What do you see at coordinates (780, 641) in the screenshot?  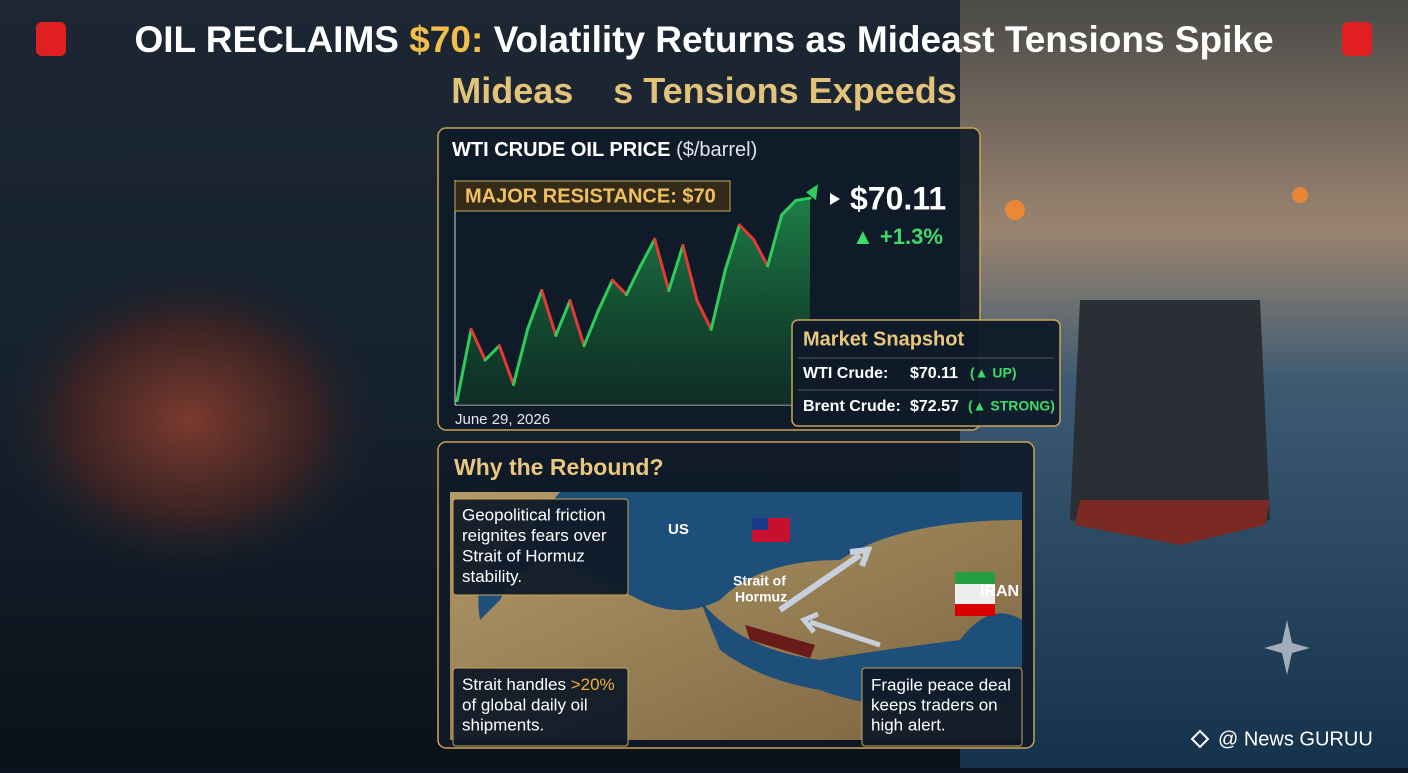 I see `tanker-icon` at bounding box center [780, 641].